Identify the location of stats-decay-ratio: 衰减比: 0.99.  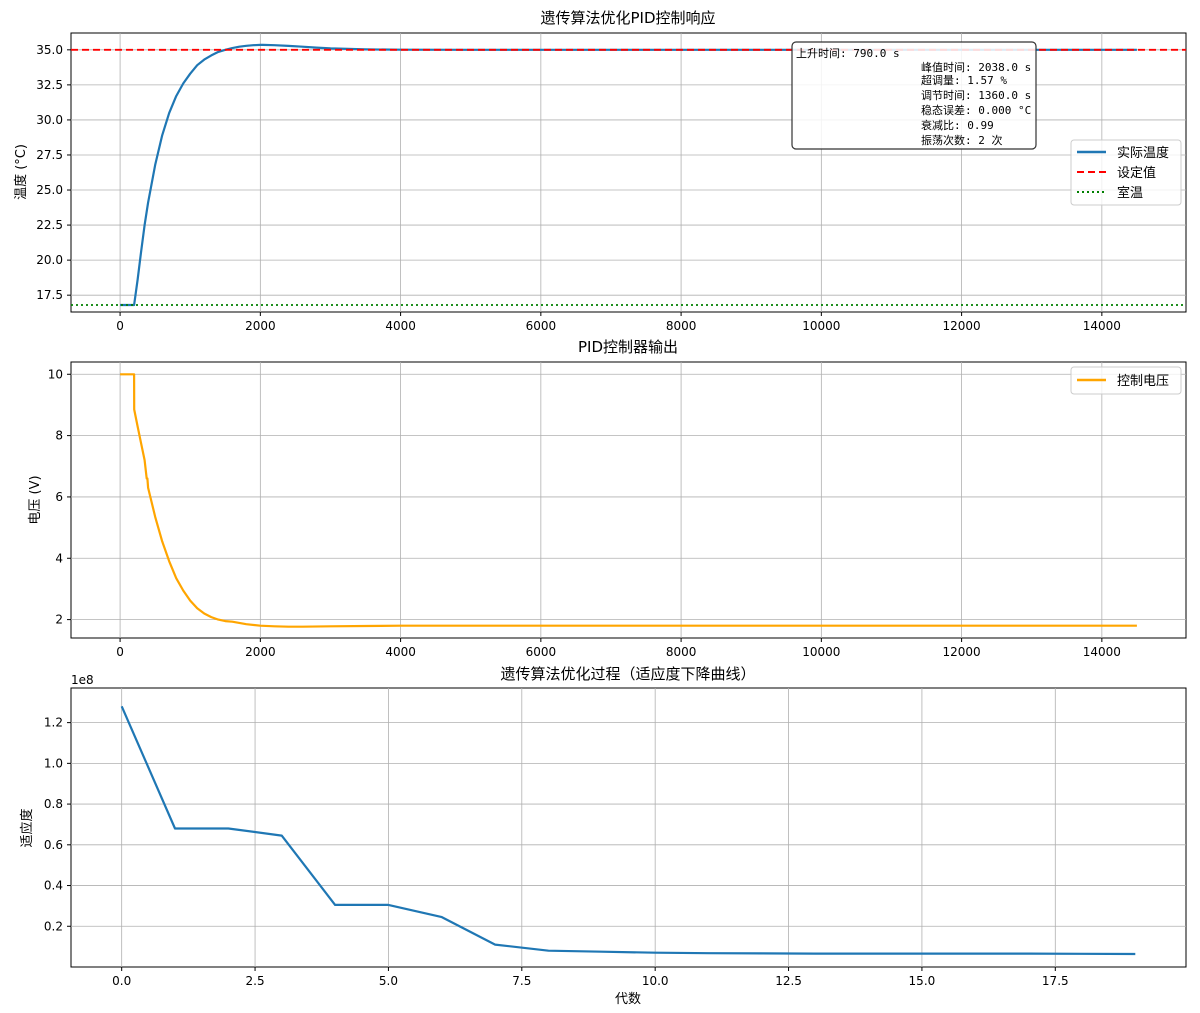
(957, 125).